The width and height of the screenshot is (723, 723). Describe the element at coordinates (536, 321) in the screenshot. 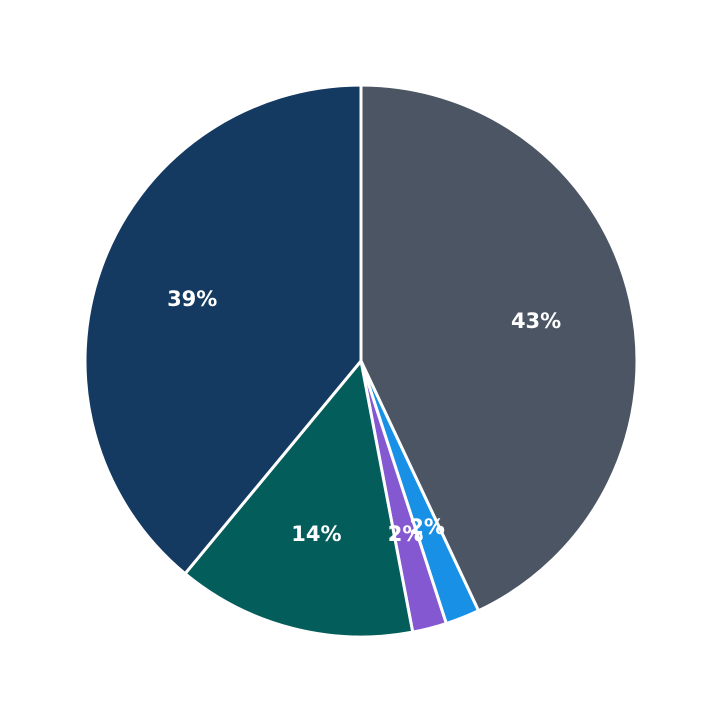

I see `data-label: 43%` at that location.